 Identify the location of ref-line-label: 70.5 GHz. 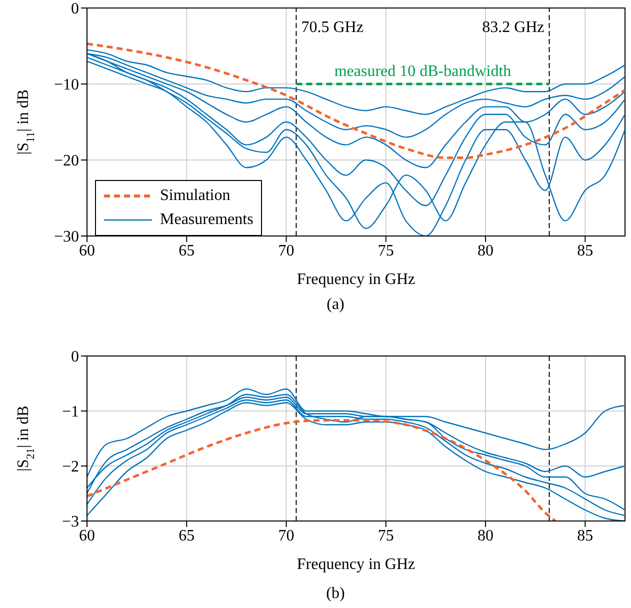
(332, 27).